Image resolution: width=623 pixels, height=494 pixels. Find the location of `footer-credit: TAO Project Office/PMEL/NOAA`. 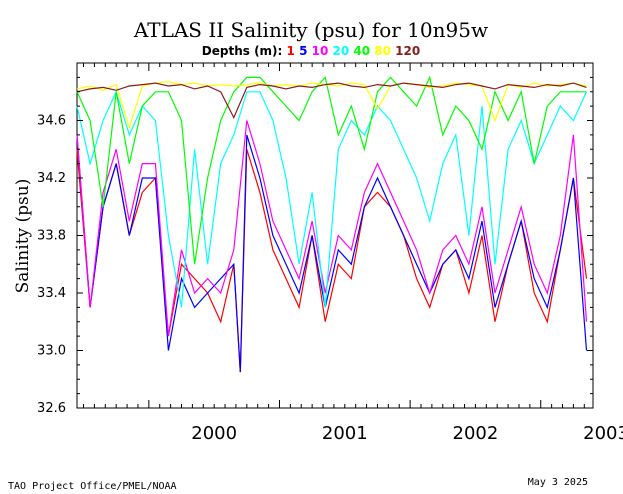

footer-credit: TAO Project Office/PMEL/NOAA is located at coordinates (92, 486).